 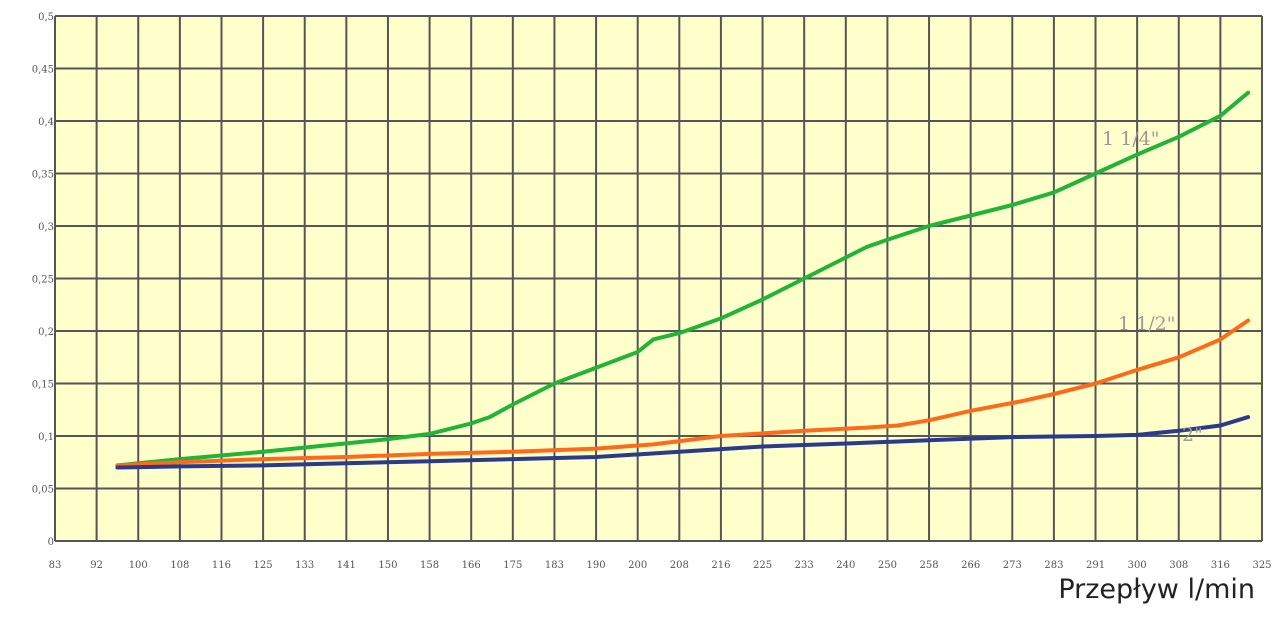 What do you see at coordinates (46, 332) in the screenshot?
I see `y-tick-label: 0,2` at bounding box center [46, 332].